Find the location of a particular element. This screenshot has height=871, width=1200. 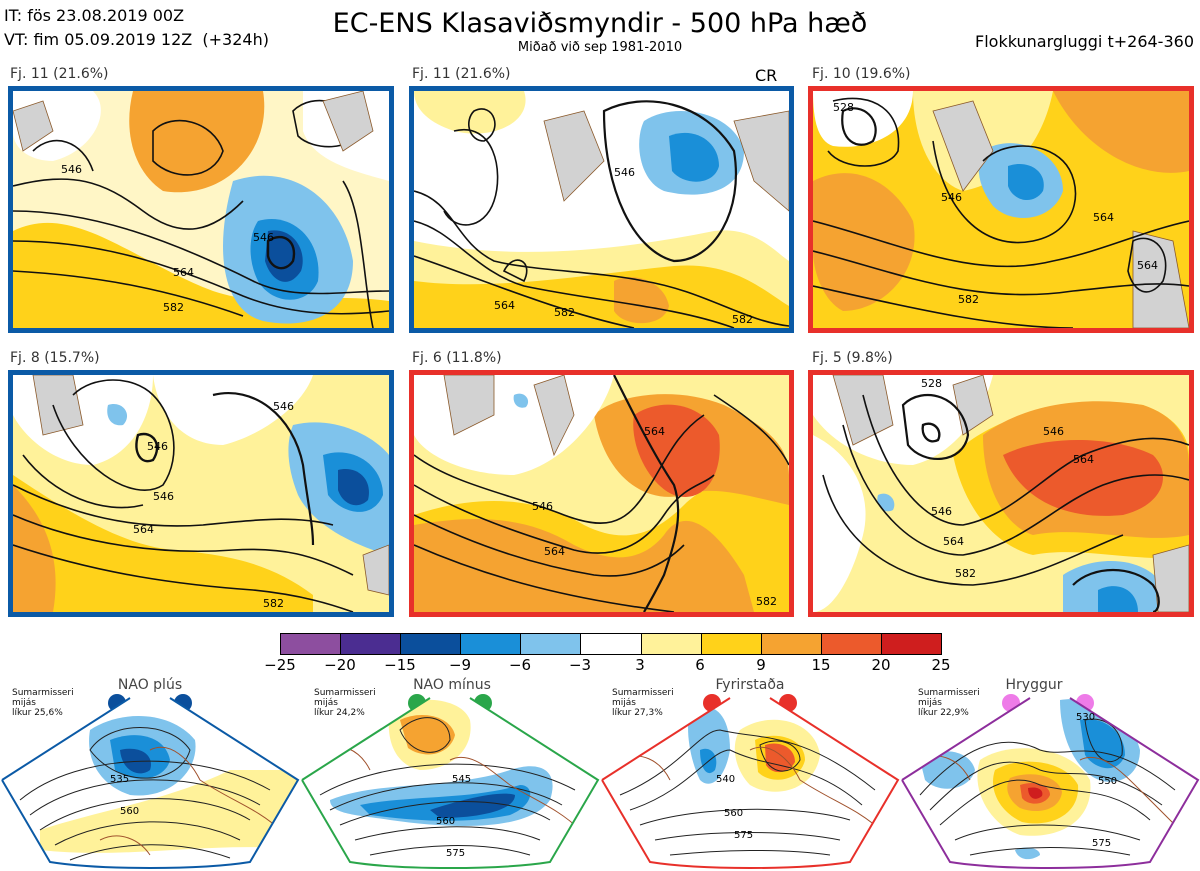

colorbar is located at coordinates (611, 644).